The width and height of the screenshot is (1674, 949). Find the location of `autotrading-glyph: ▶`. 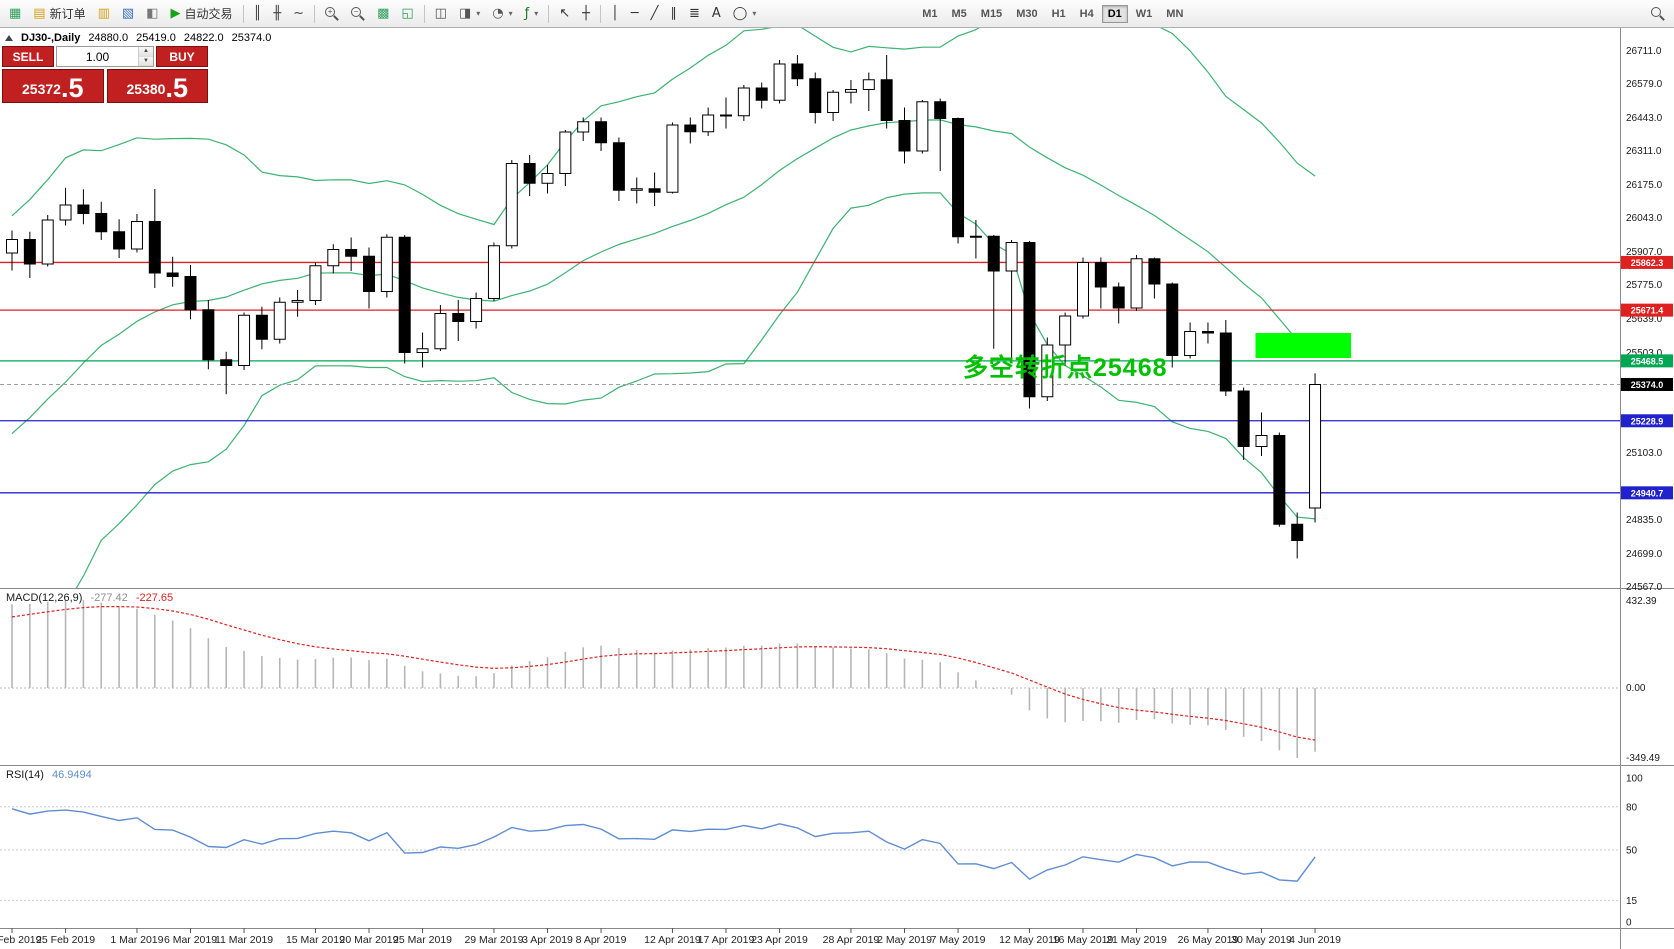

autotrading-glyph: ▶ is located at coordinates (175, 13).